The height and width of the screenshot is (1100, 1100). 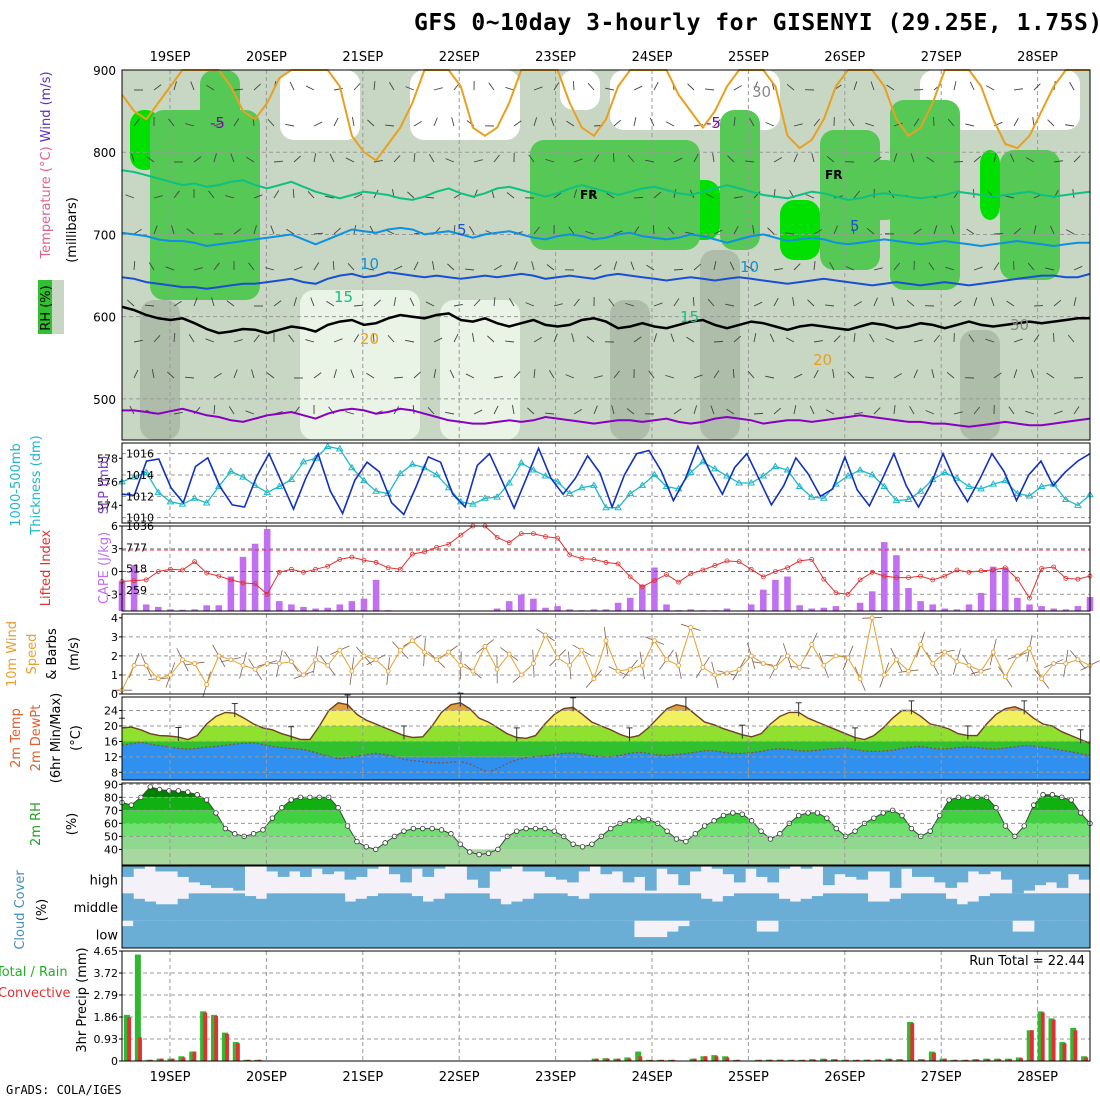 What do you see at coordinates (107, 505) in the screenshot?
I see `thickness-tick: 574` at bounding box center [107, 505].